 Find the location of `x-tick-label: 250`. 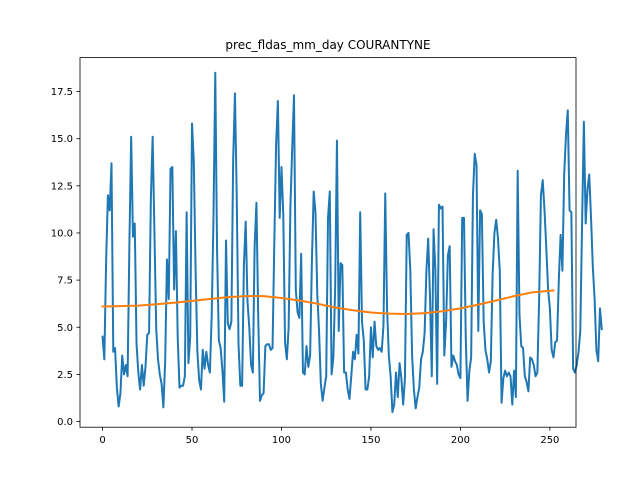

x-tick-label: 250 is located at coordinates (549, 440).